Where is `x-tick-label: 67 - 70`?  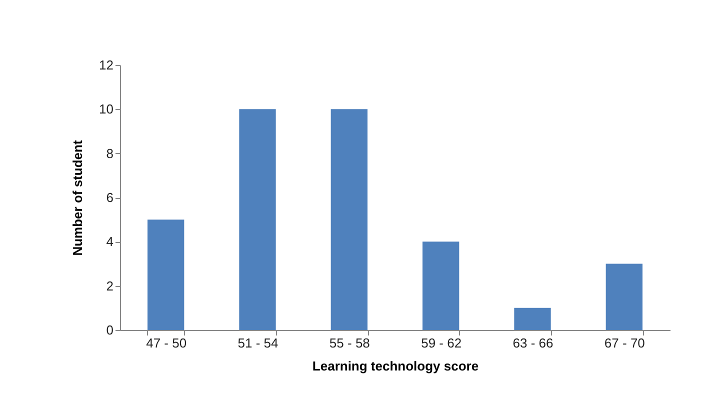 x-tick-label: 67 - 70 is located at coordinates (624, 343).